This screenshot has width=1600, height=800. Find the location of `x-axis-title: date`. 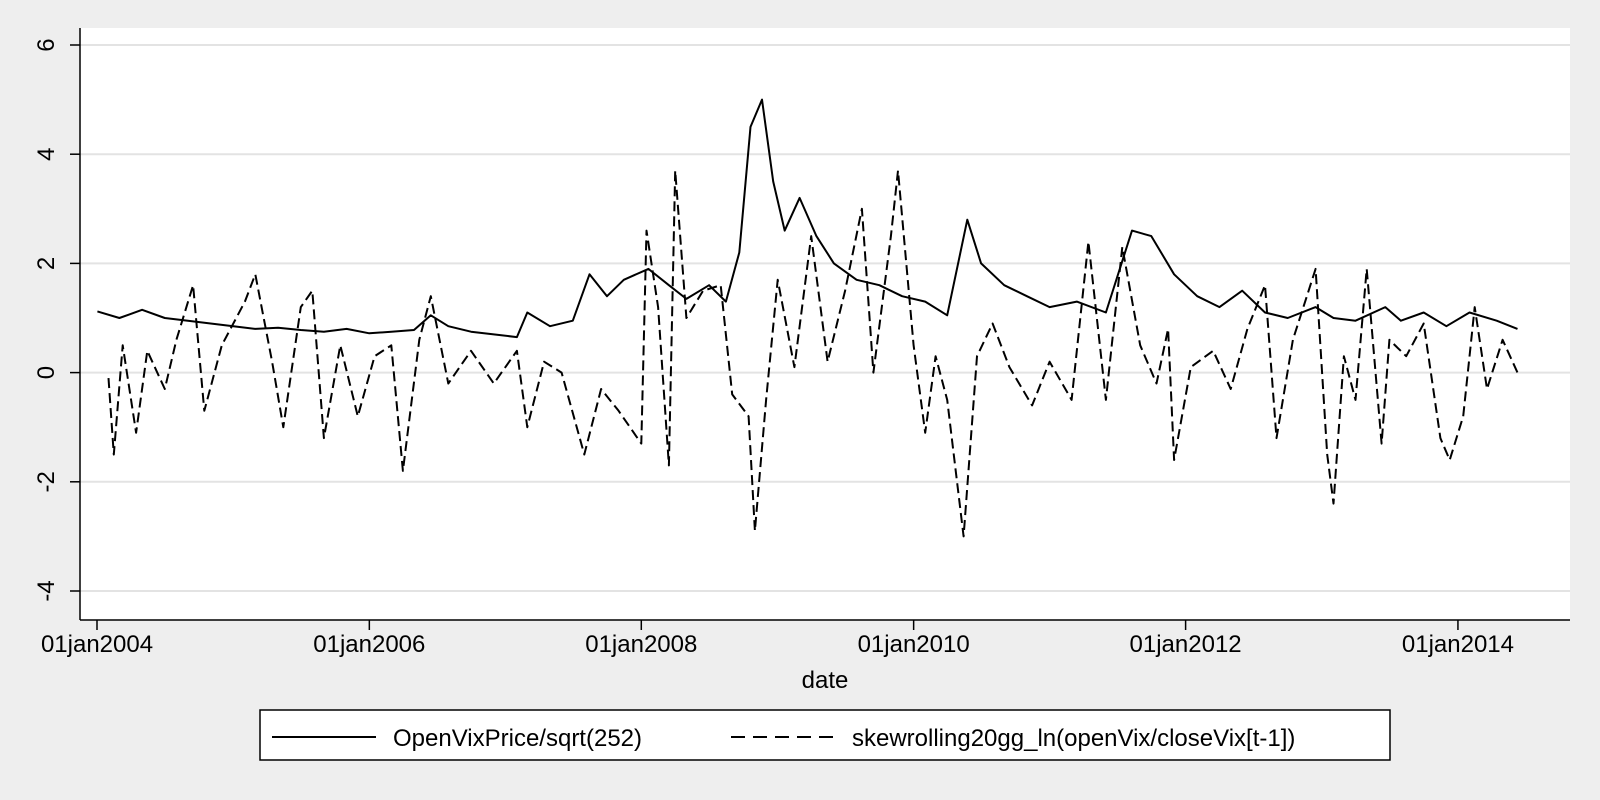

x-axis-title: date is located at coordinates (825, 680).